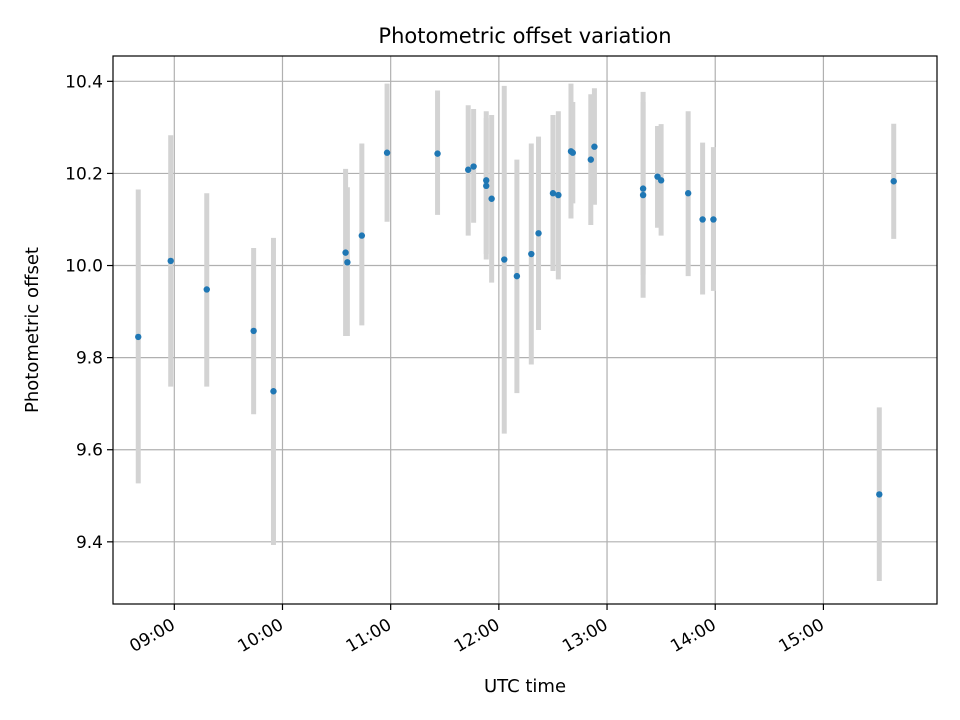 Image resolution: width=960 pixels, height=720 pixels. What do you see at coordinates (84, 267) in the screenshot?
I see `y-tick-label: 10.0` at bounding box center [84, 267].